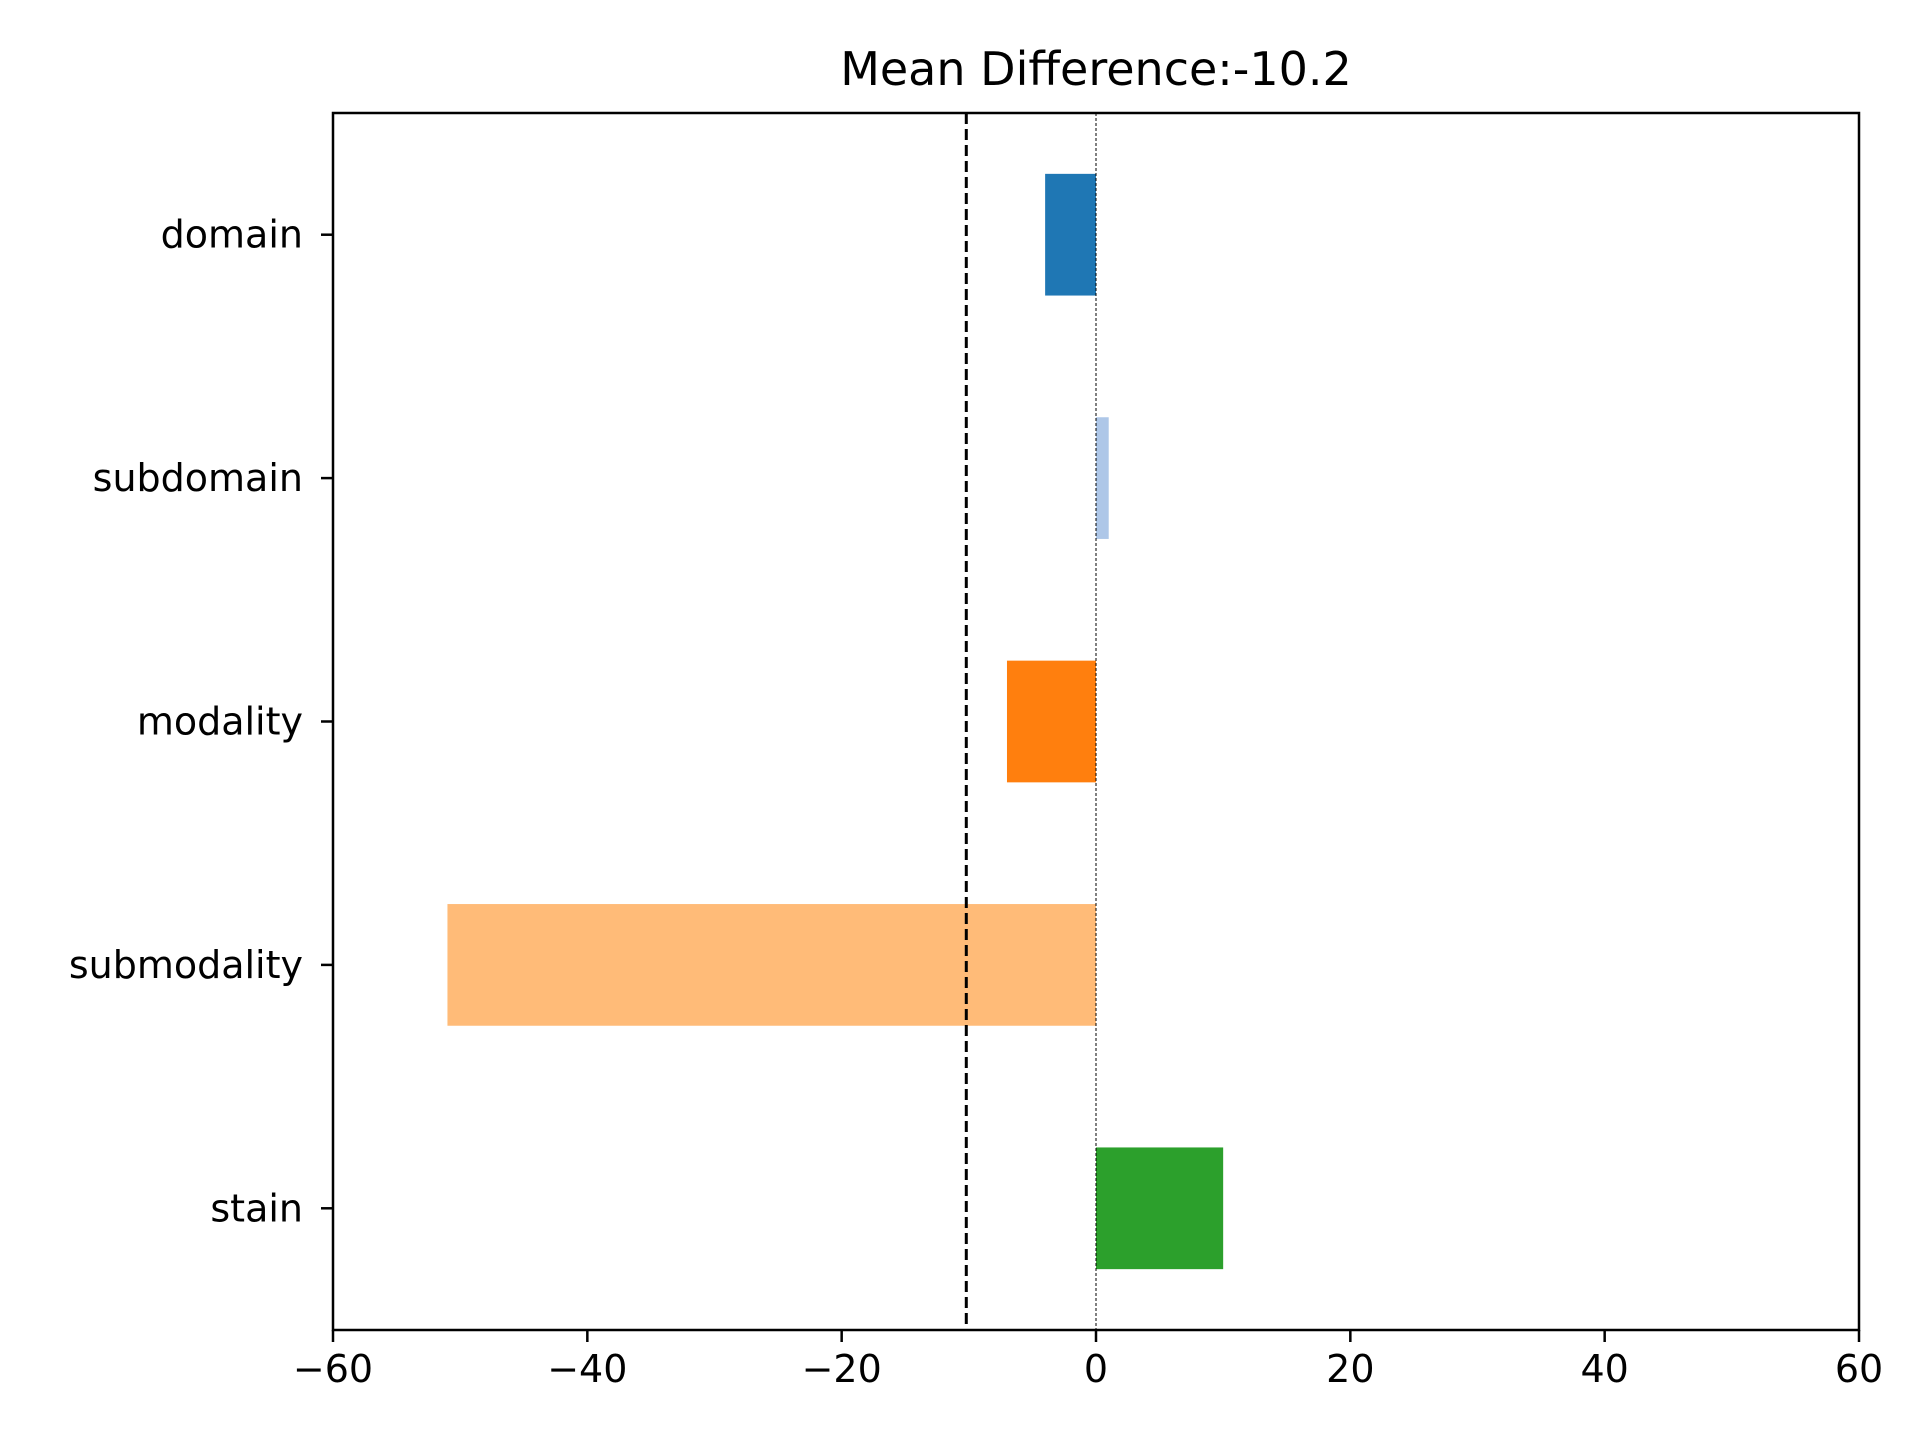 Image resolution: width=1920 pixels, height=1445 pixels. What do you see at coordinates (1070, 234) in the screenshot?
I see `bar-domain` at bounding box center [1070, 234].